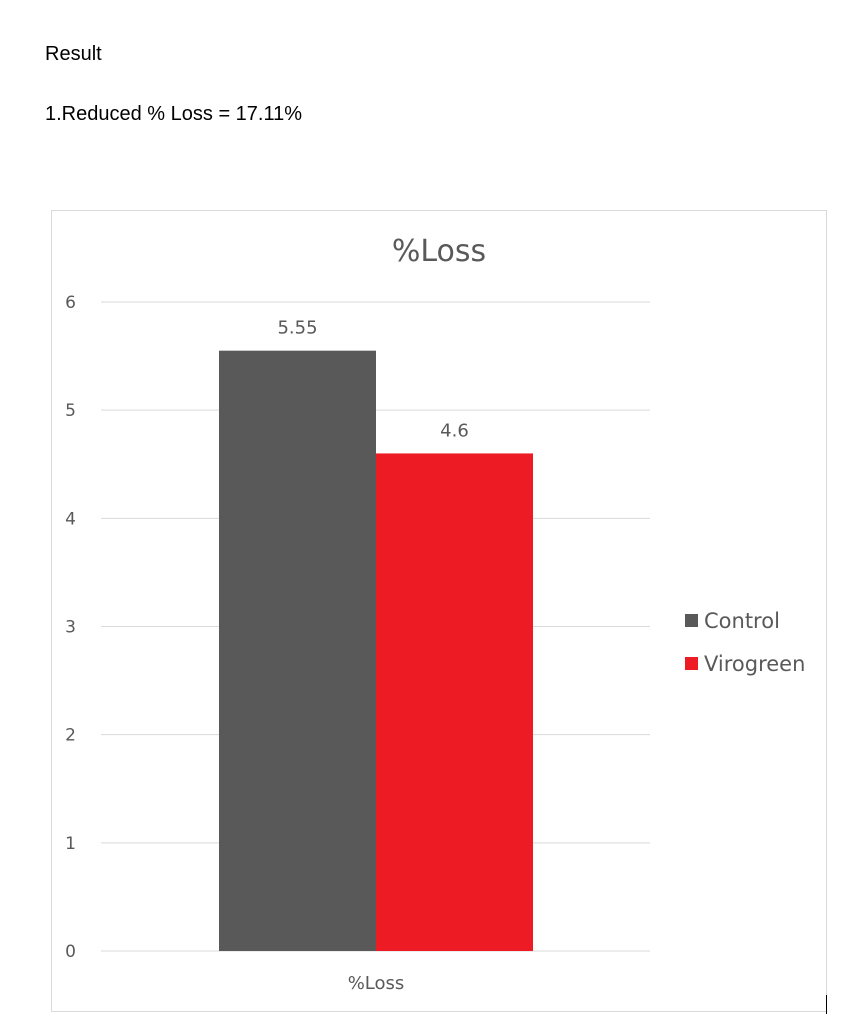  What do you see at coordinates (70, 411) in the screenshot?
I see `y-tick-label-5: 5` at bounding box center [70, 411].